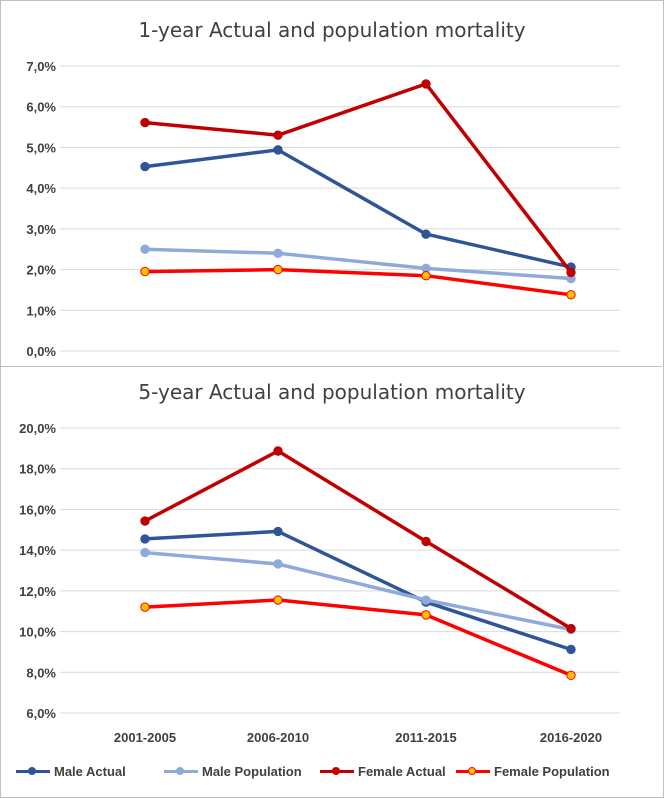 The image size is (664, 798). I want to click on y-tick-label-1yr-7: 7,0%, so click(41, 66).